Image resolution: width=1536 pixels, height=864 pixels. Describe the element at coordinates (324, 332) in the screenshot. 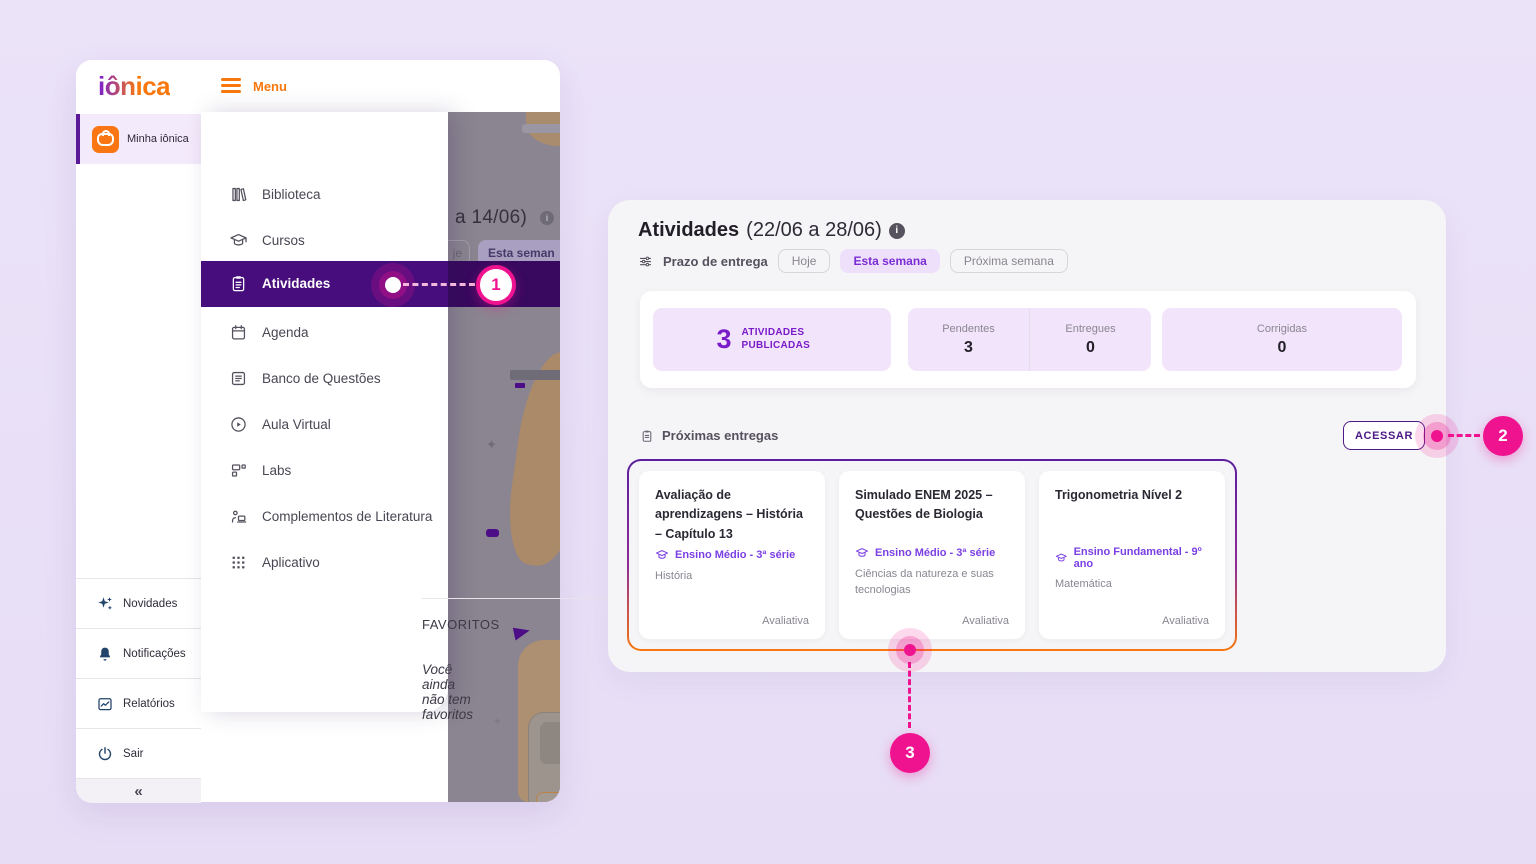

I see `menu-item-agenda: Agenda` at that location.